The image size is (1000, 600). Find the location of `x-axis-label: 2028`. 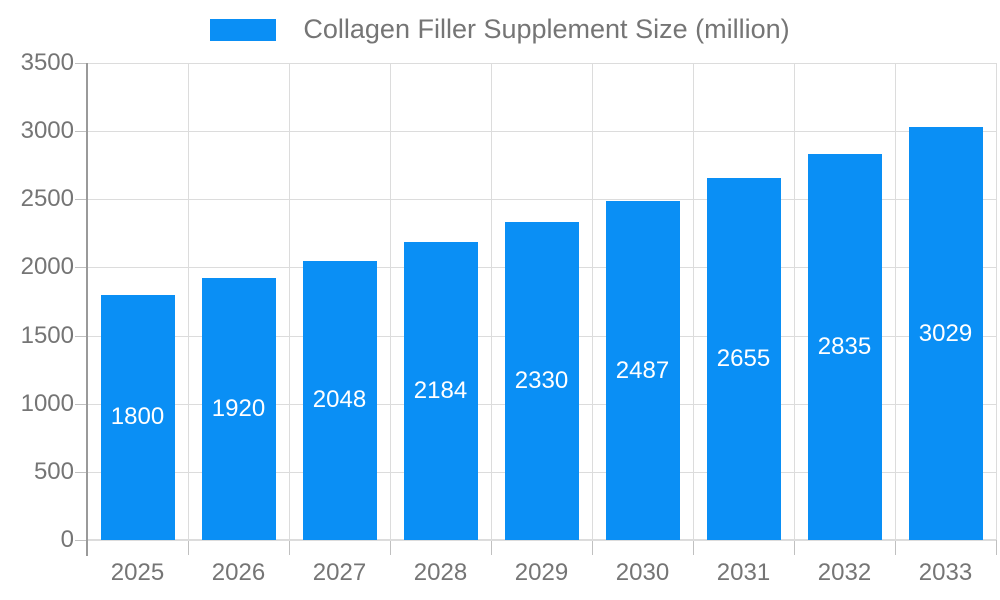

x-axis-label: 2028 is located at coordinates (440, 572).